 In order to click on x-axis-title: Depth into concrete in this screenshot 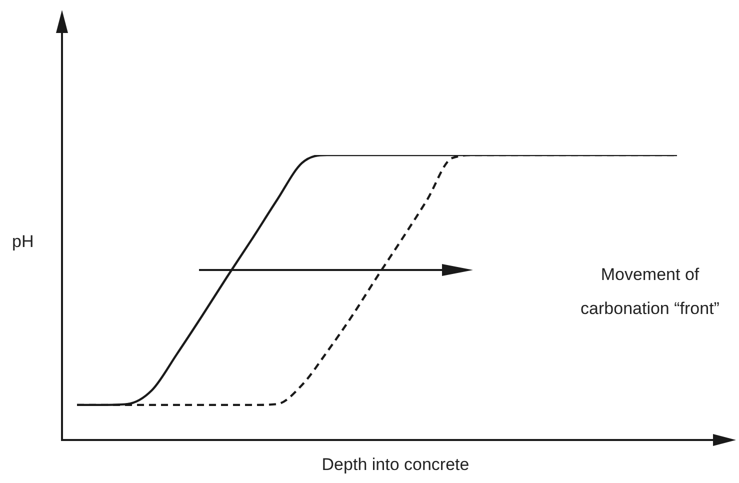, I will do `click(395, 465)`.